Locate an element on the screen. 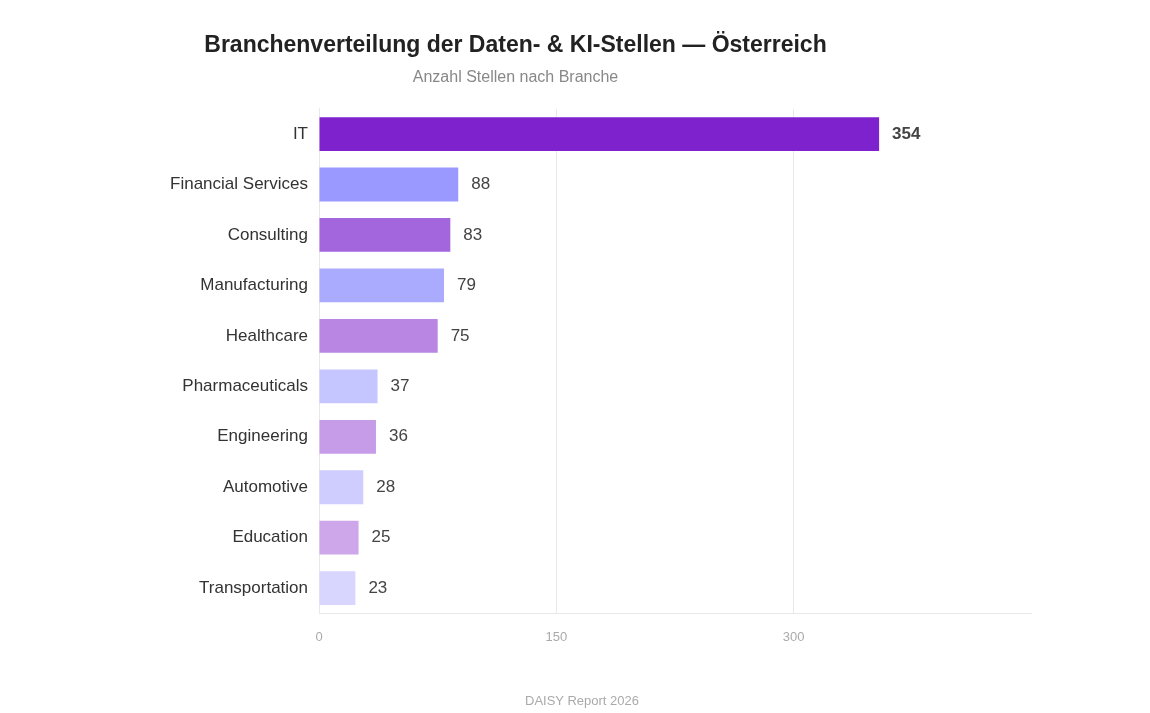  y-tick-label: Financial Services is located at coordinates (239, 184).